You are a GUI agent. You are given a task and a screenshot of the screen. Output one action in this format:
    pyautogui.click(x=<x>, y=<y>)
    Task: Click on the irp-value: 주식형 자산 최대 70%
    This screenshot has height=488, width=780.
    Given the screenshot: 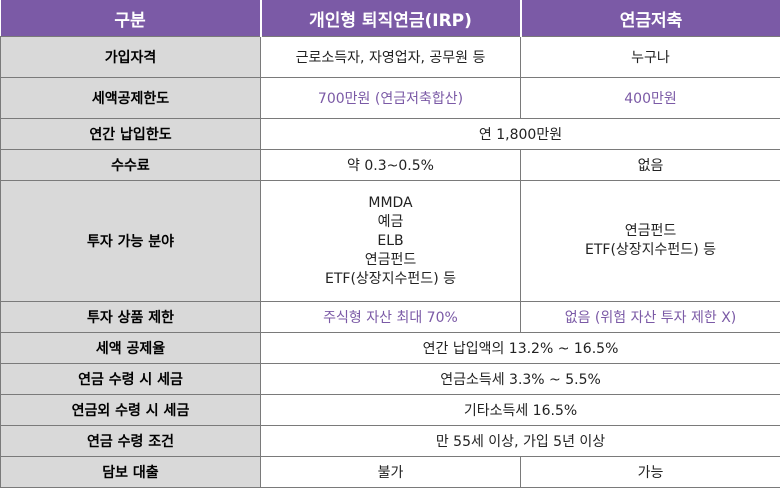 What is the action you would take?
    pyautogui.click(x=390, y=317)
    